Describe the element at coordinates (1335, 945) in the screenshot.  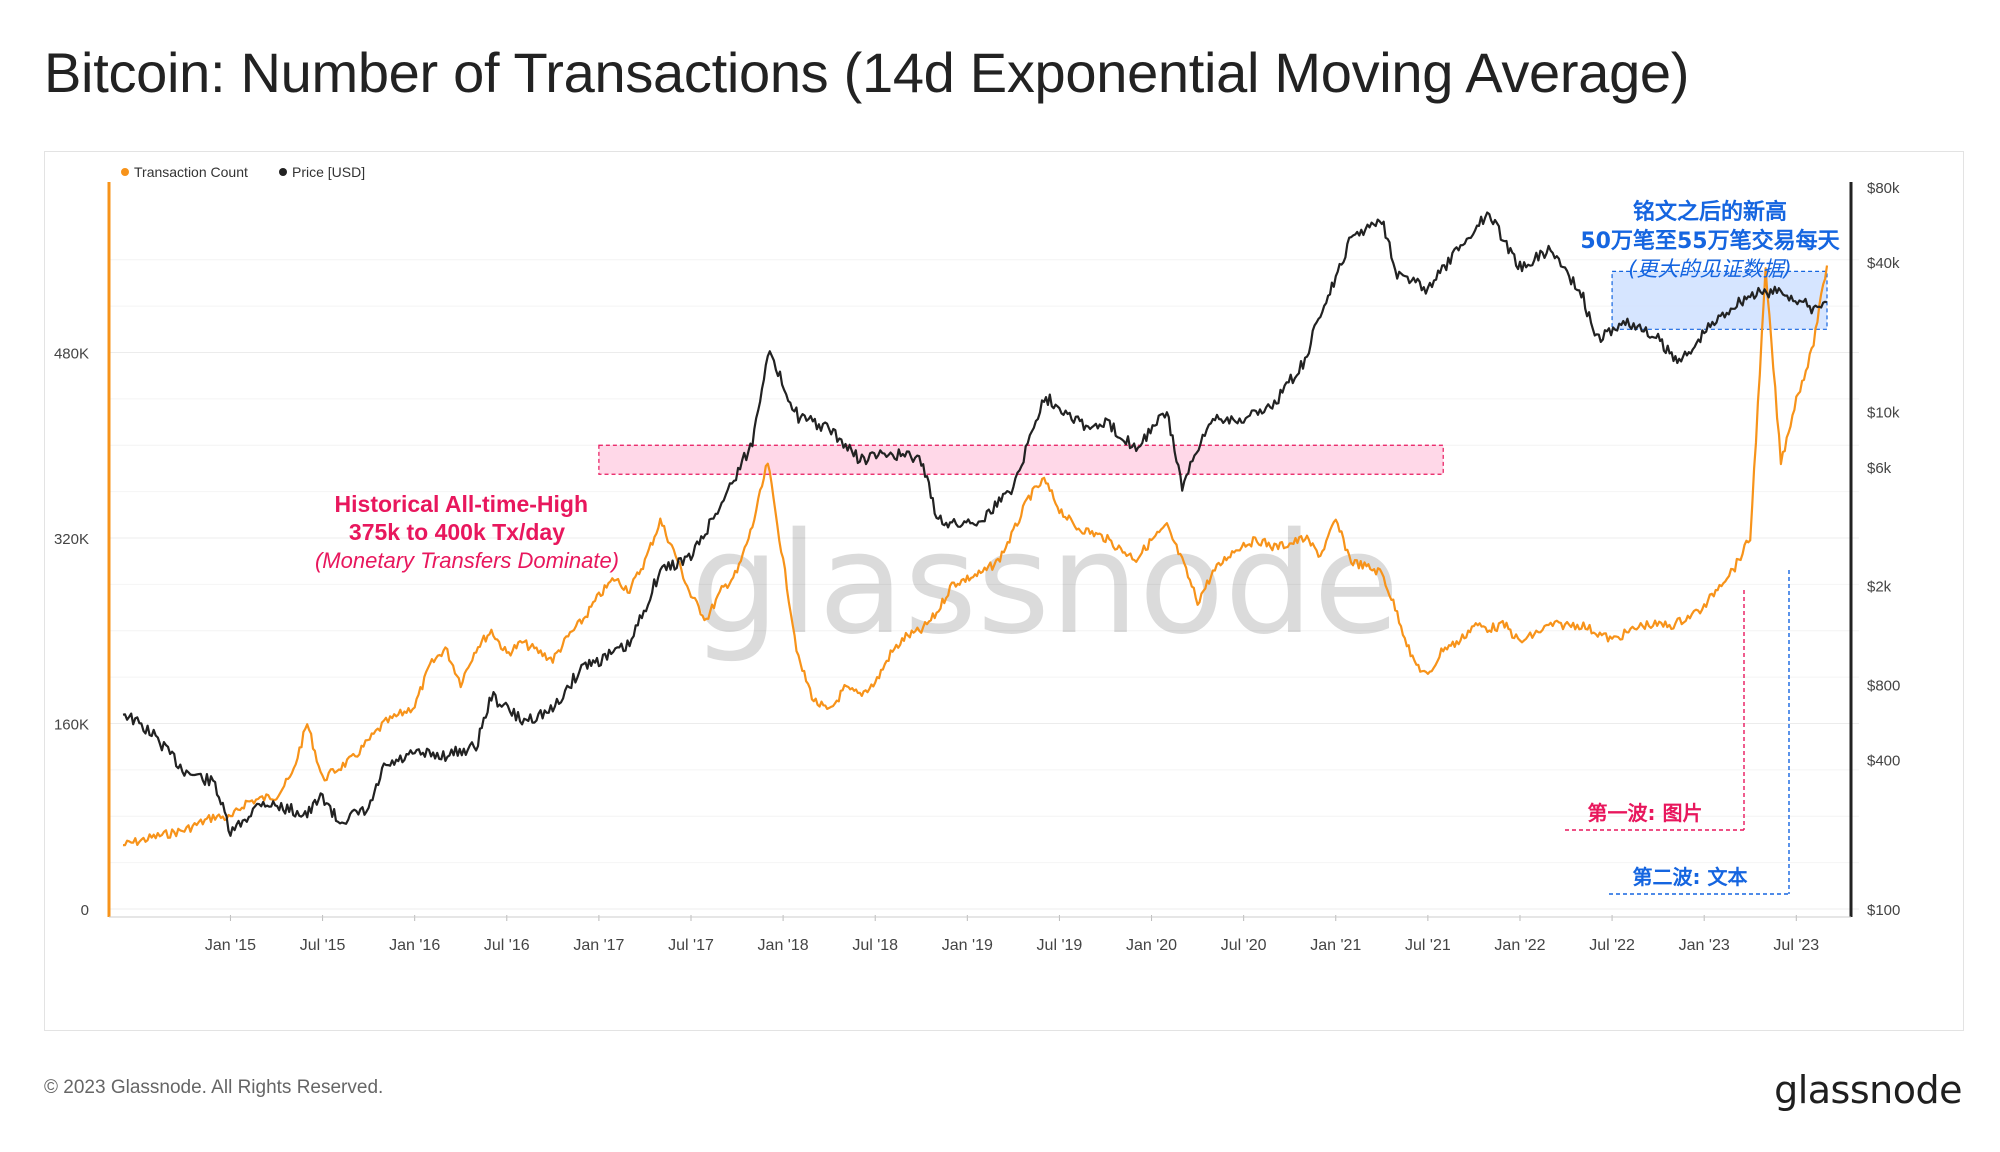
I see `x-tick-label: Jan '21` at that location.